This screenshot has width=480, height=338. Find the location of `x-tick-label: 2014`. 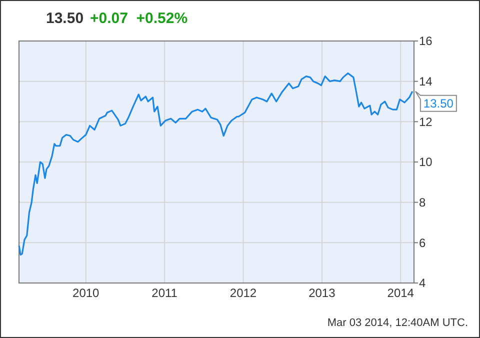

x-tick-label: 2014 is located at coordinates (400, 293).